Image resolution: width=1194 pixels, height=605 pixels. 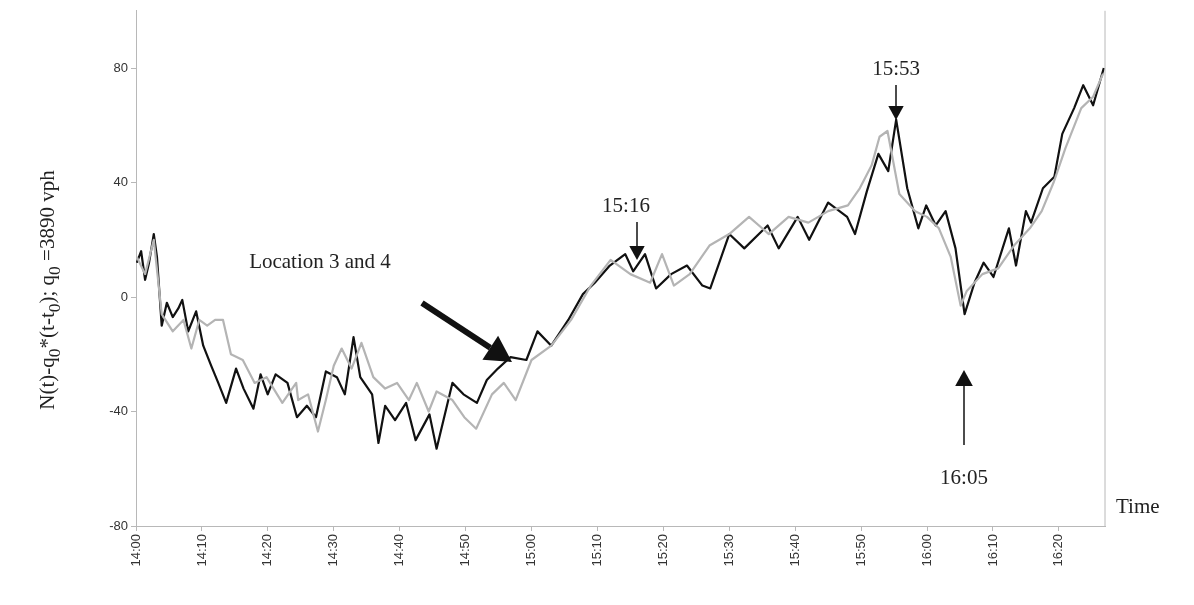 I want to click on x-tick-label: 16:10, so click(x=992, y=550).